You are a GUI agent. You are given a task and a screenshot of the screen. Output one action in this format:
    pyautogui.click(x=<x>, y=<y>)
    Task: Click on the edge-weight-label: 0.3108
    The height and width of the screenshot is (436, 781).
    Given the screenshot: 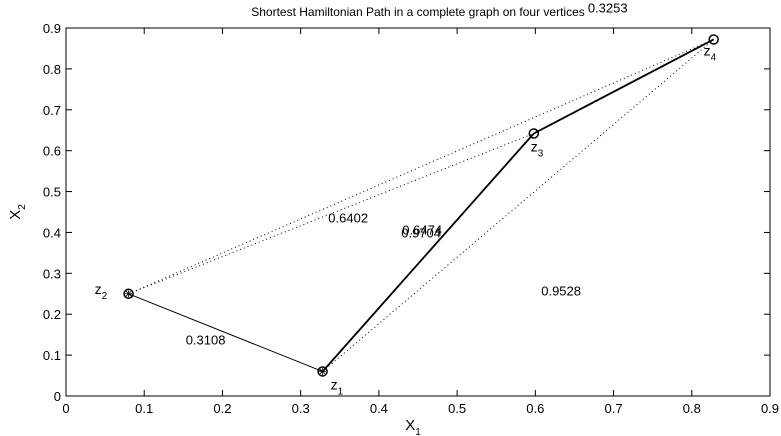 What is the action you would take?
    pyautogui.click(x=206, y=340)
    